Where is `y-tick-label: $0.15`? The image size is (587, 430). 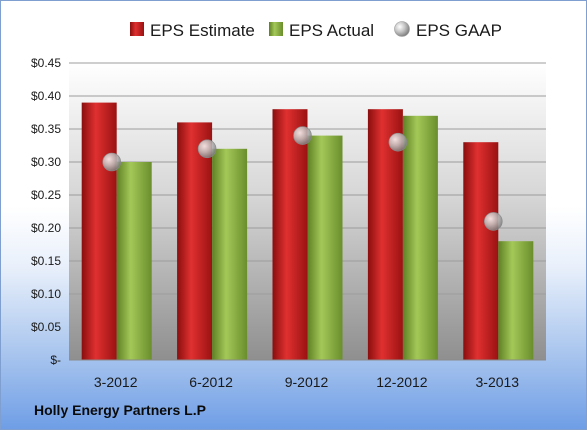 y-tick-label: $0.15 is located at coordinates (46, 261).